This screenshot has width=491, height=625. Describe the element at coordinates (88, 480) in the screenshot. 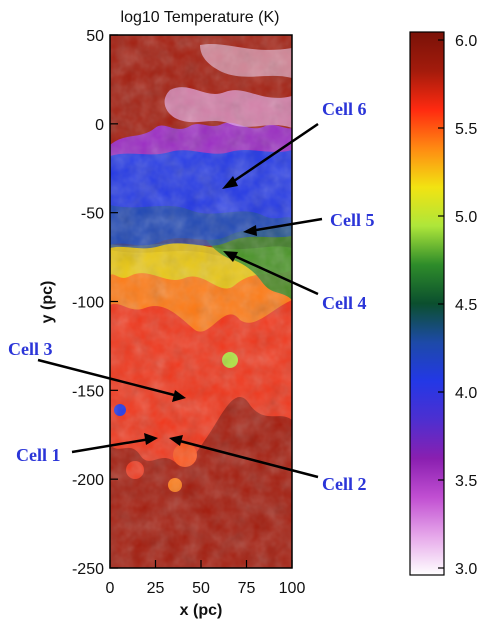

I see `y-tick-label: -200` at that location.